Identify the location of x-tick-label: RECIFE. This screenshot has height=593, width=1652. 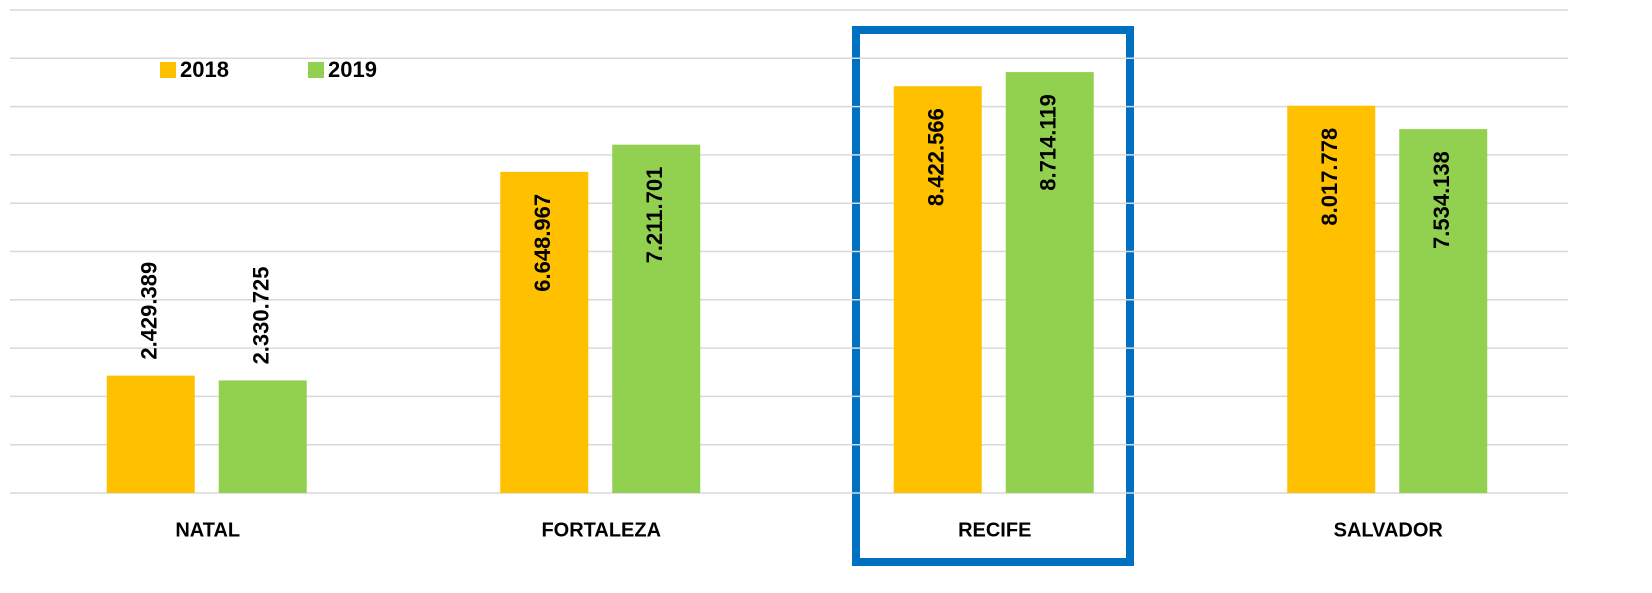
(994, 530).